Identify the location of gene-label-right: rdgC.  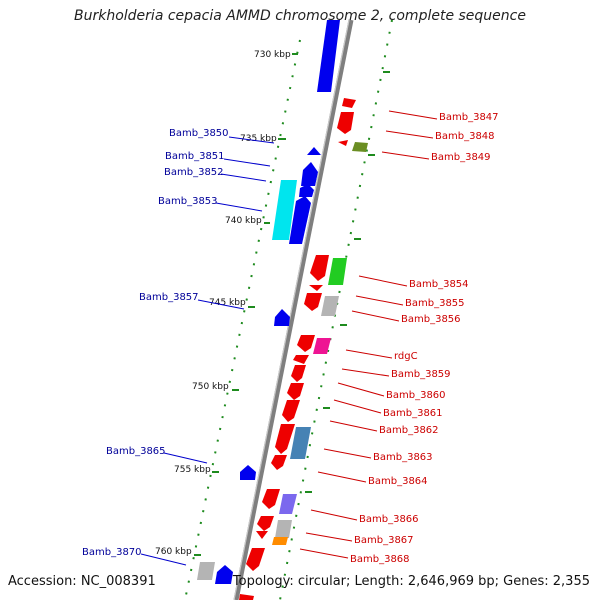
(406, 356).